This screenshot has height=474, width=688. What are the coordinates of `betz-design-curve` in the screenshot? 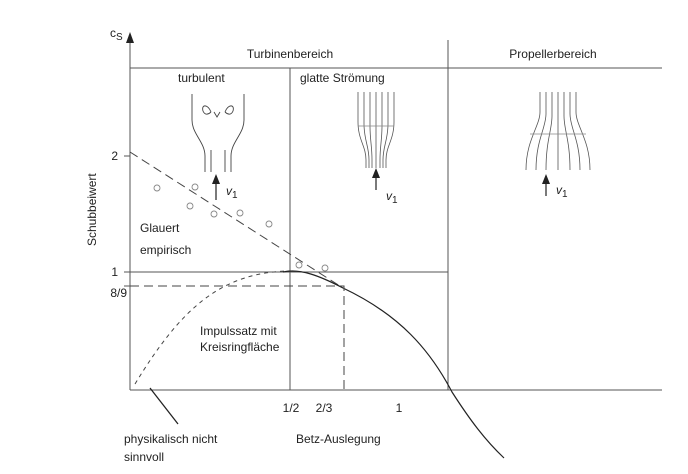 It's located at (393, 364).